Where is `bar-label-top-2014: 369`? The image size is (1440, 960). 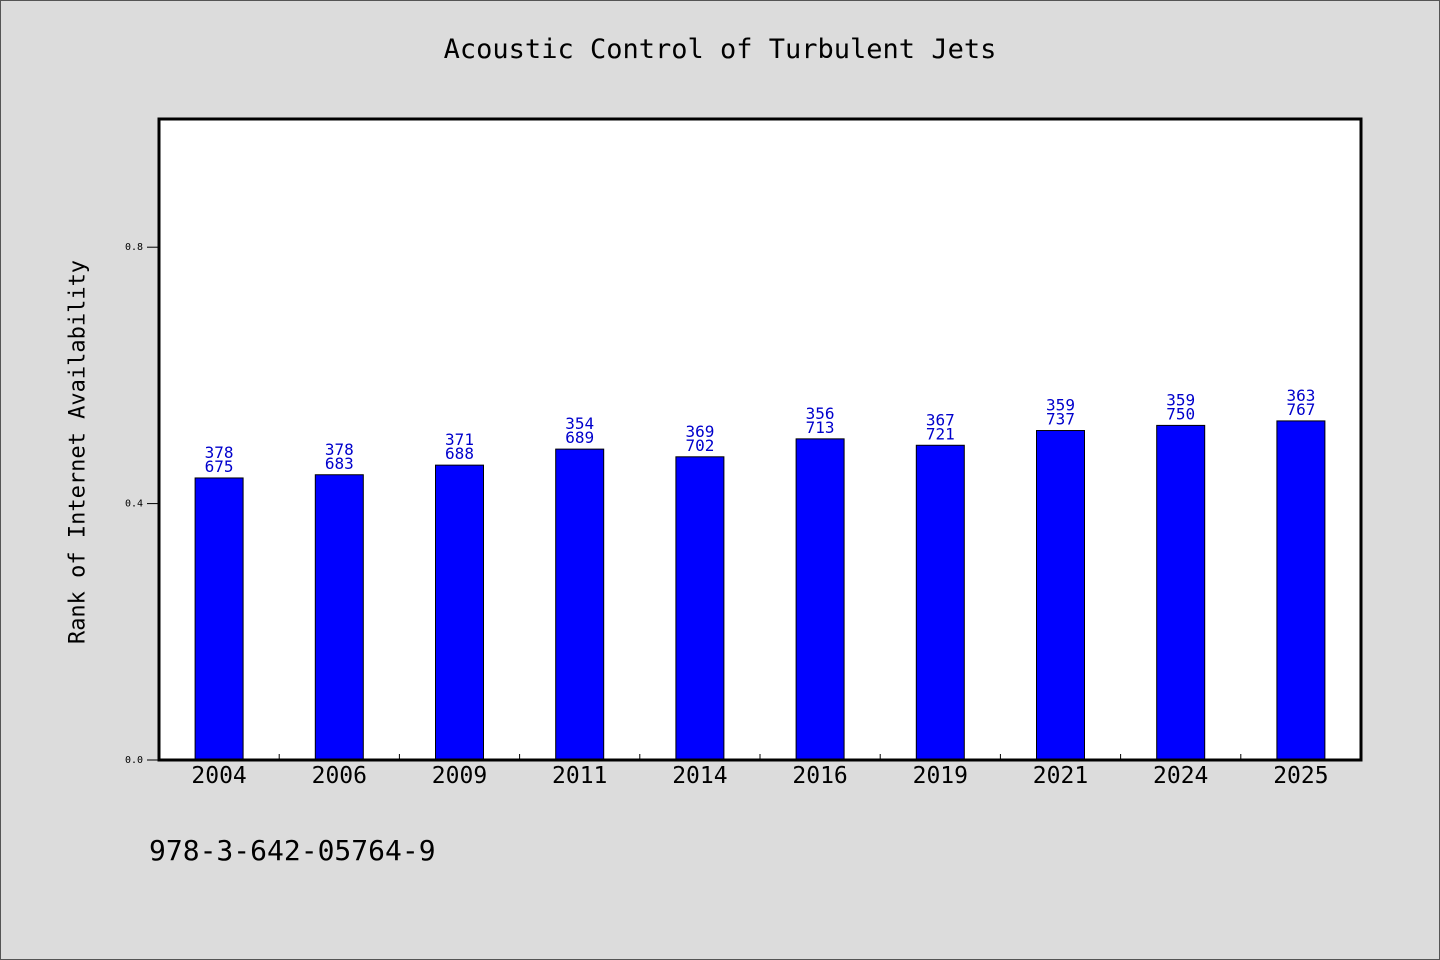 bar-label-top-2014: 369 is located at coordinates (699, 431).